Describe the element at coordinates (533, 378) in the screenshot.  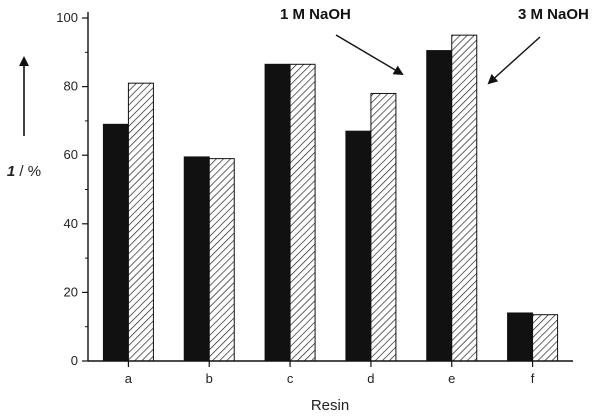
I see `x-tick-label-f: f` at that location.